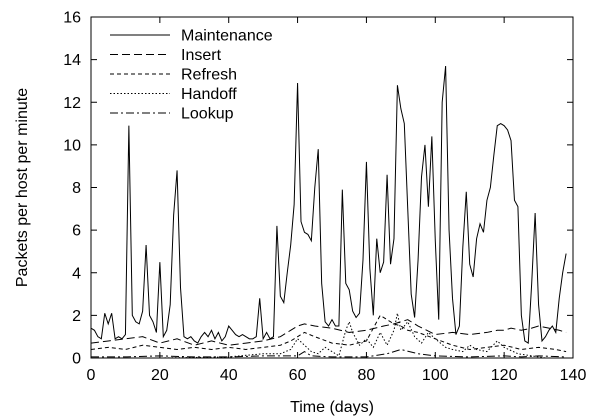  I want to click on y-tick-label: 16, so click(72, 18).